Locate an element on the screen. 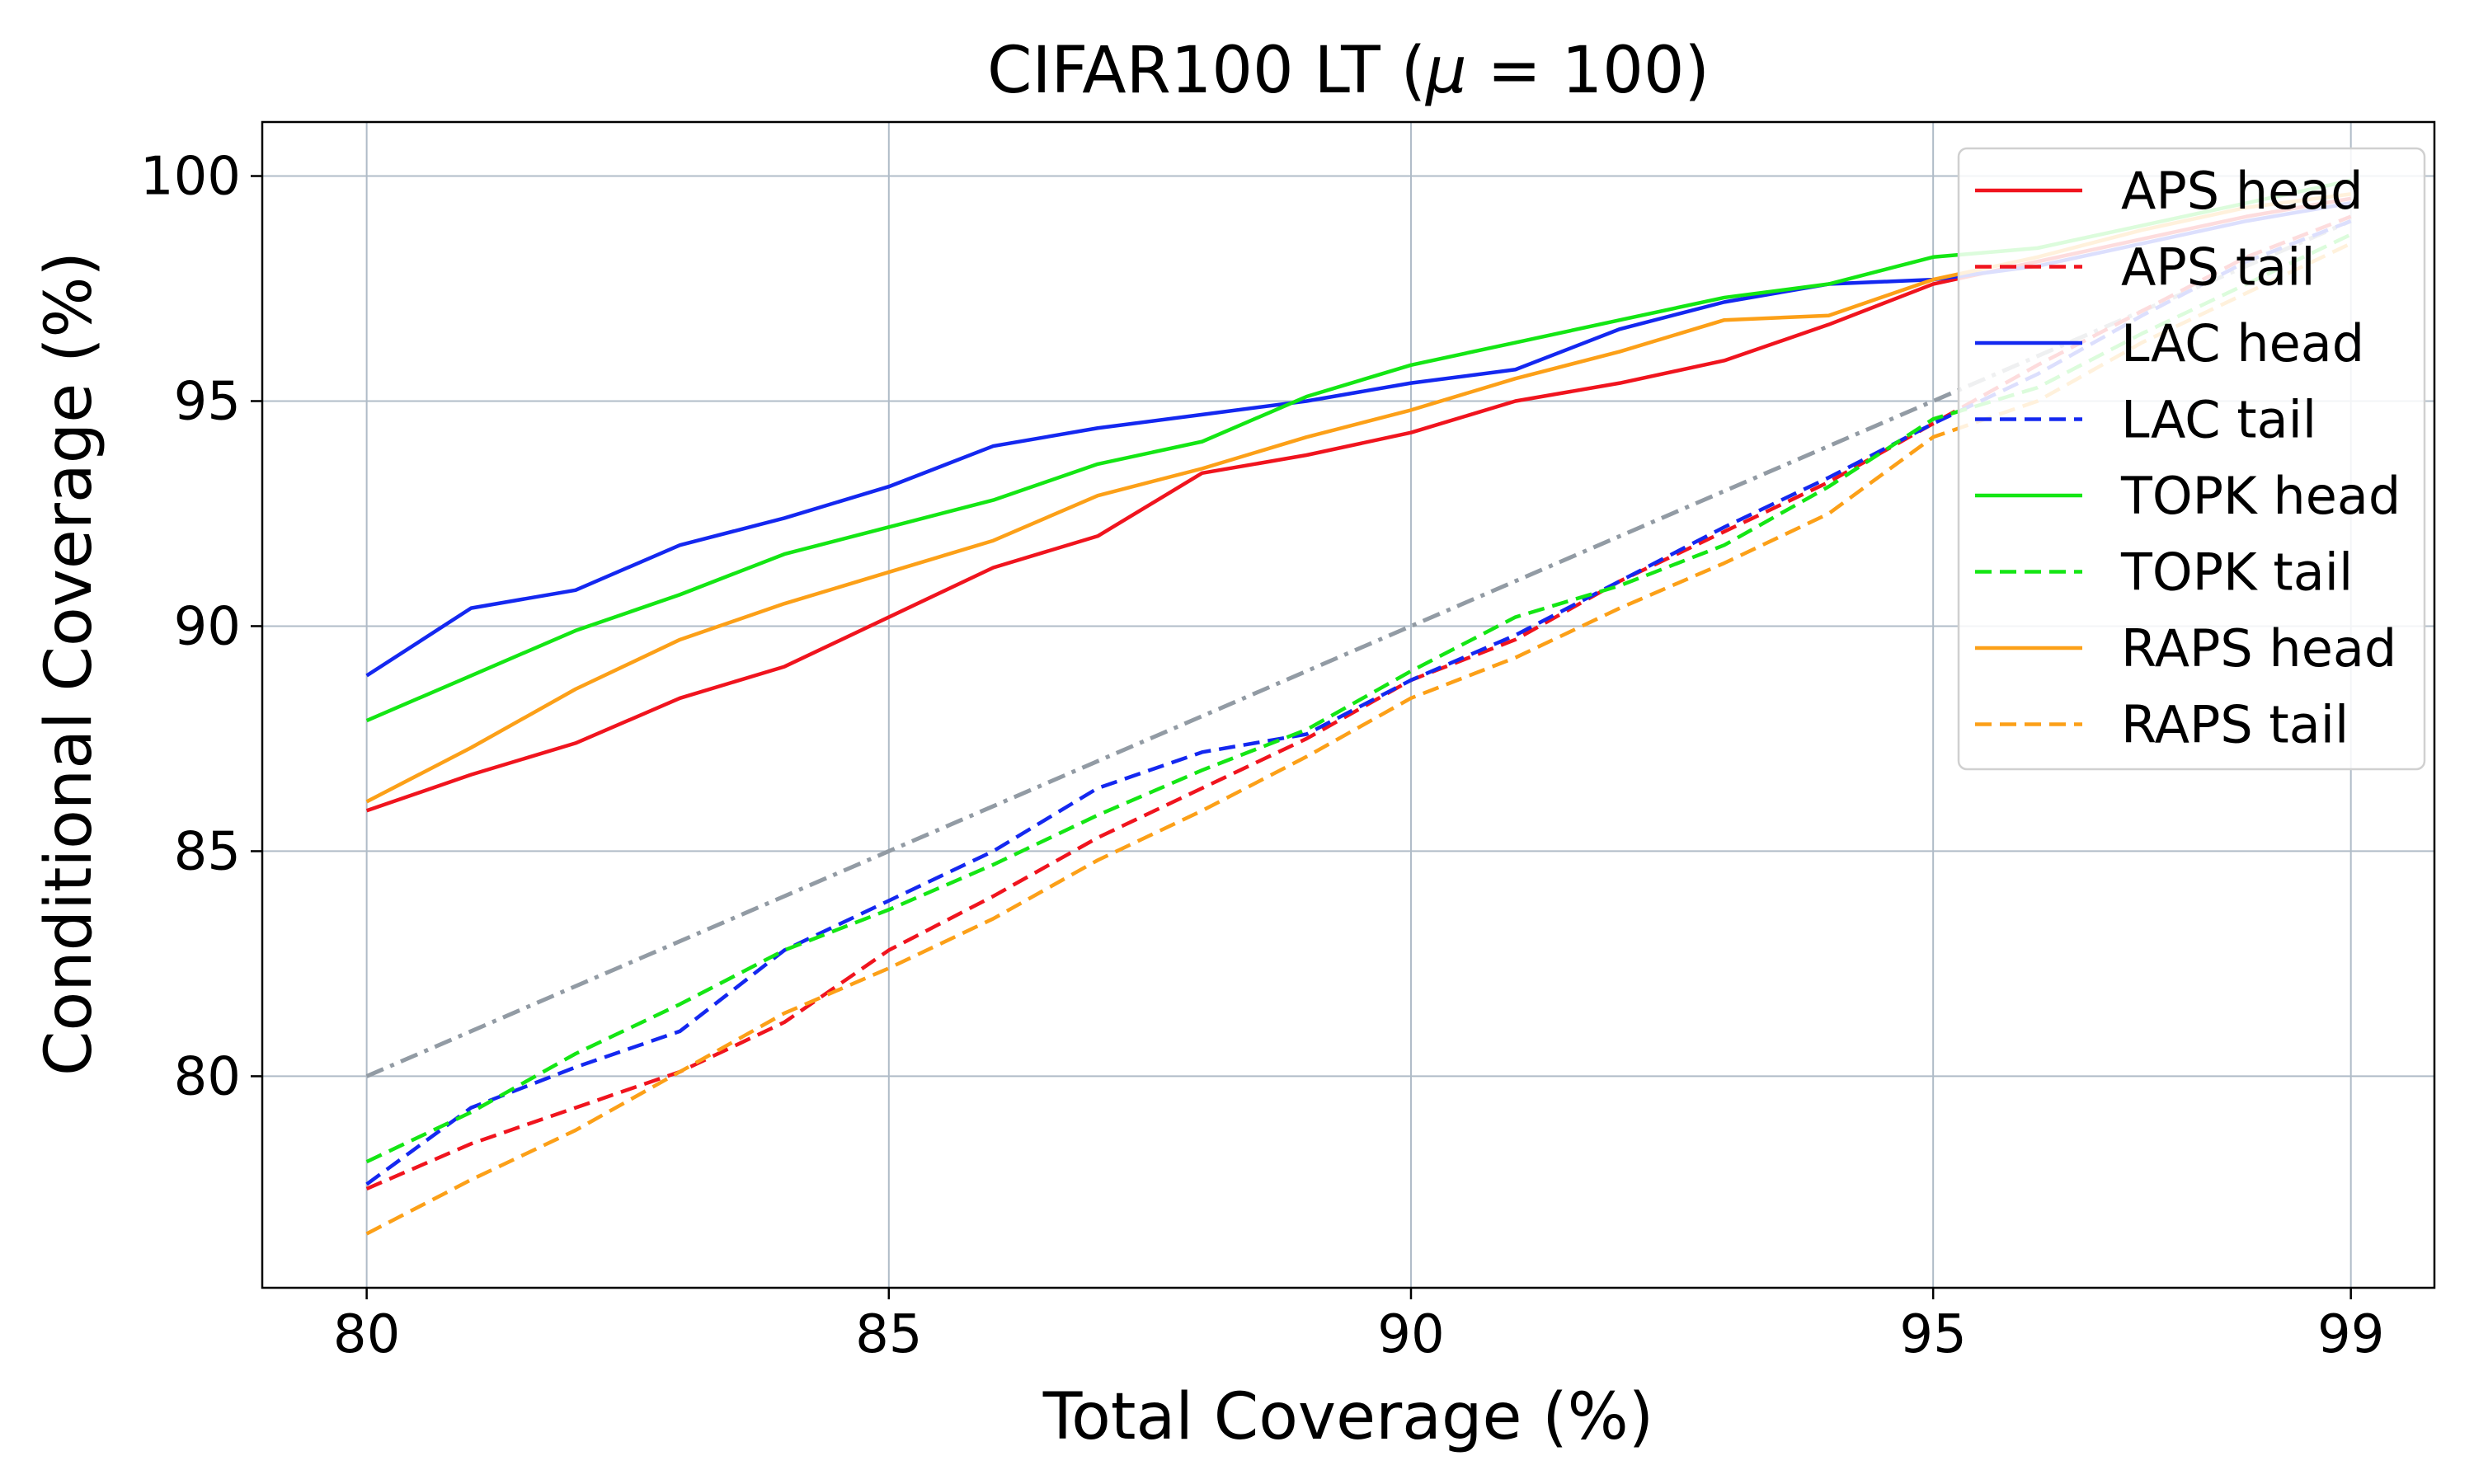 This screenshot has width=2474, height=1484. y-tick-label: 90 is located at coordinates (207, 626).